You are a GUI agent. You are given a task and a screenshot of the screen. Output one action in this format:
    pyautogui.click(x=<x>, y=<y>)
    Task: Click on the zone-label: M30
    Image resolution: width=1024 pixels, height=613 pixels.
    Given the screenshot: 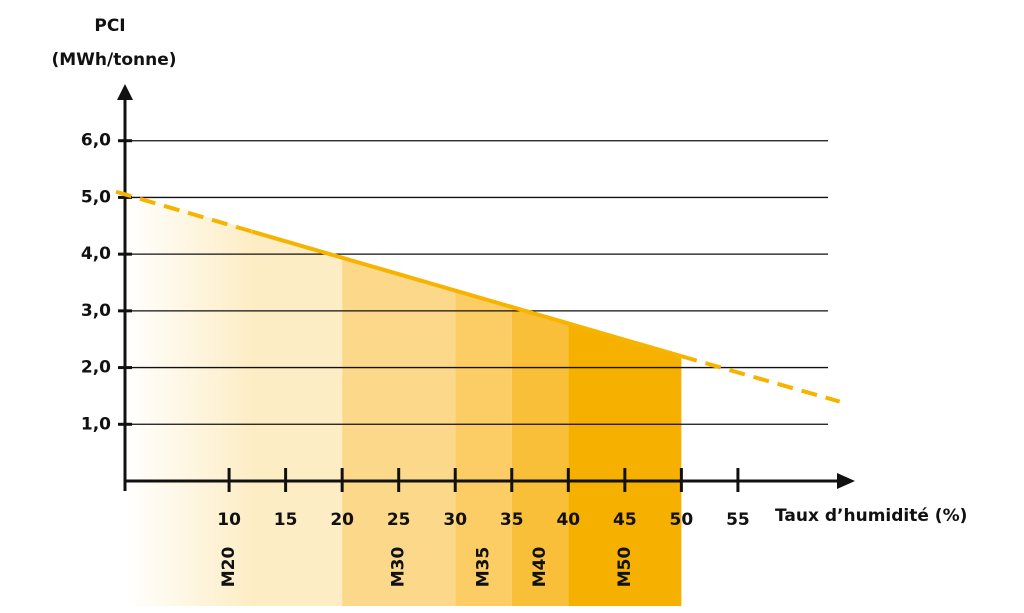 What is the action you would take?
    pyautogui.click(x=399, y=567)
    